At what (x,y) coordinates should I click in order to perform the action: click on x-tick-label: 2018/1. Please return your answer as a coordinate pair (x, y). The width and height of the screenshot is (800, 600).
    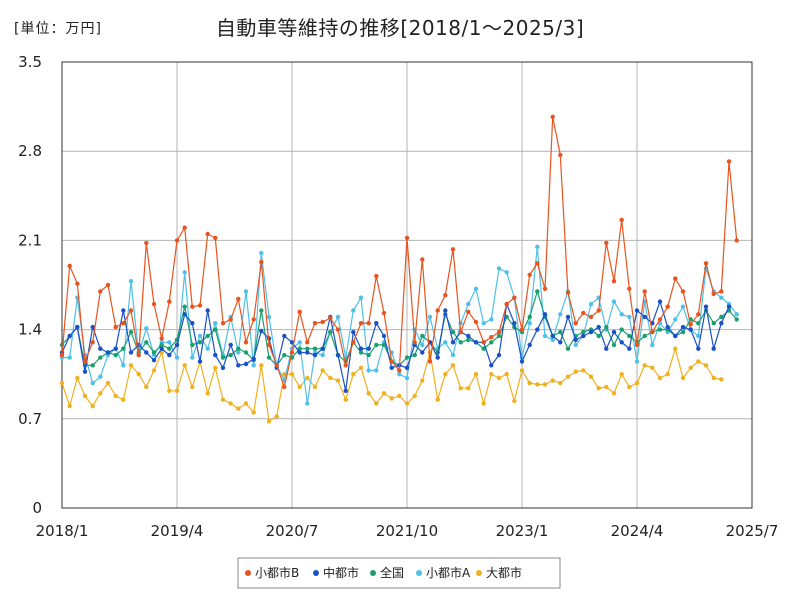
    Looking at the image, I should click on (62, 531).